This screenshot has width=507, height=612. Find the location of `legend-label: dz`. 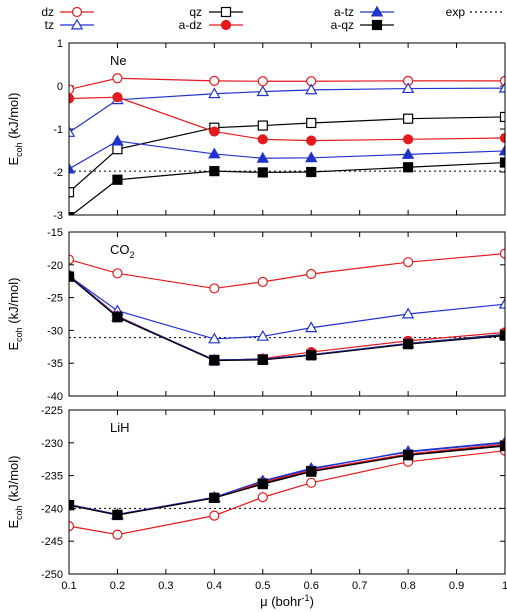

legend-label: dz is located at coordinates (47, 12).